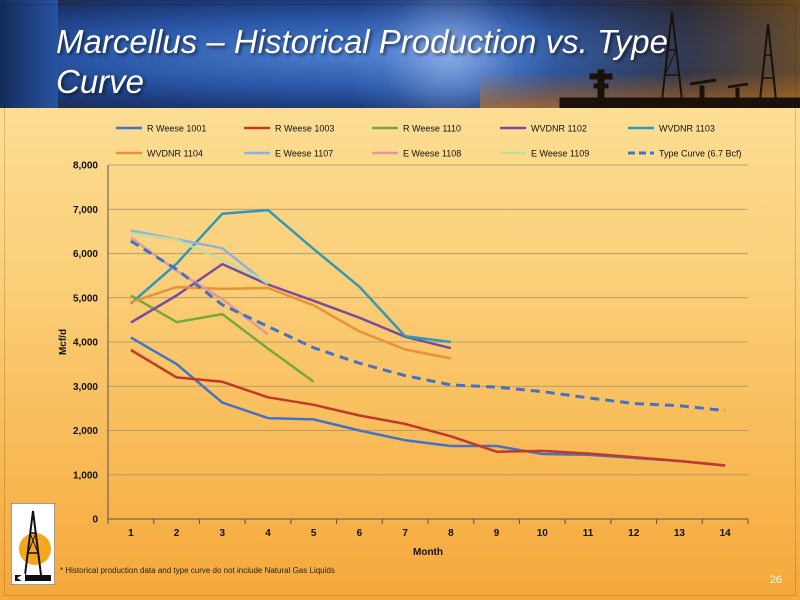 The width and height of the screenshot is (800, 600). I want to click on x-tick-label: 13, so click(680, 533).